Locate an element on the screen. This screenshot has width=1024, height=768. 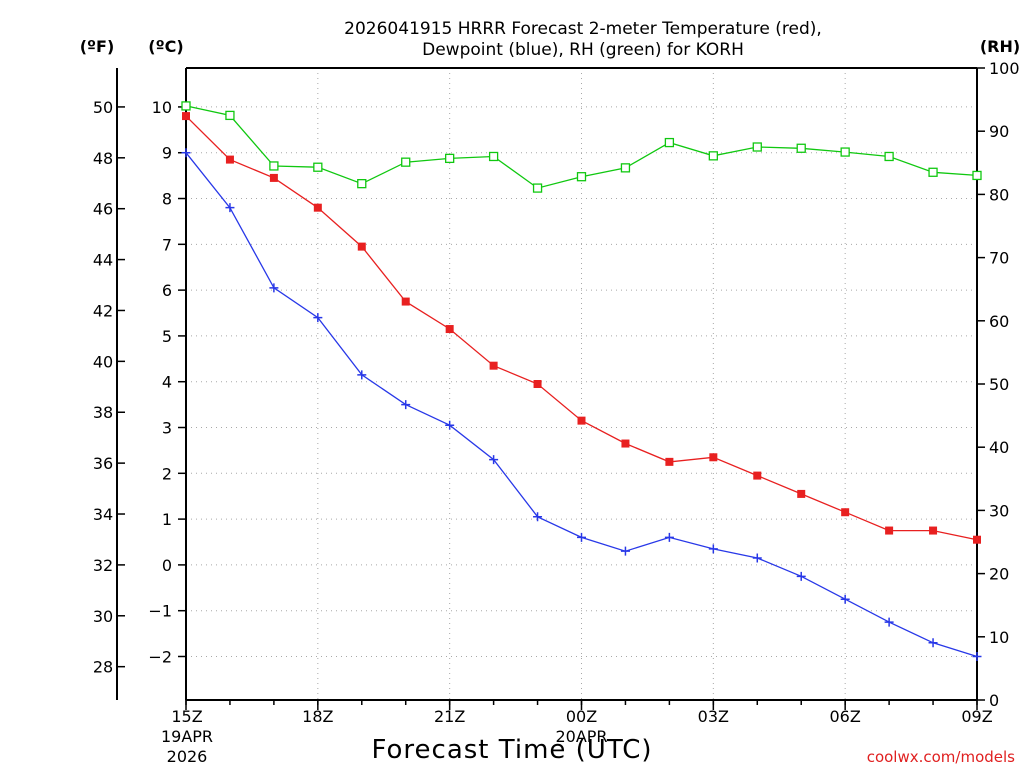
celsius-tick-label: −1 is located at coordinates (160, 611).